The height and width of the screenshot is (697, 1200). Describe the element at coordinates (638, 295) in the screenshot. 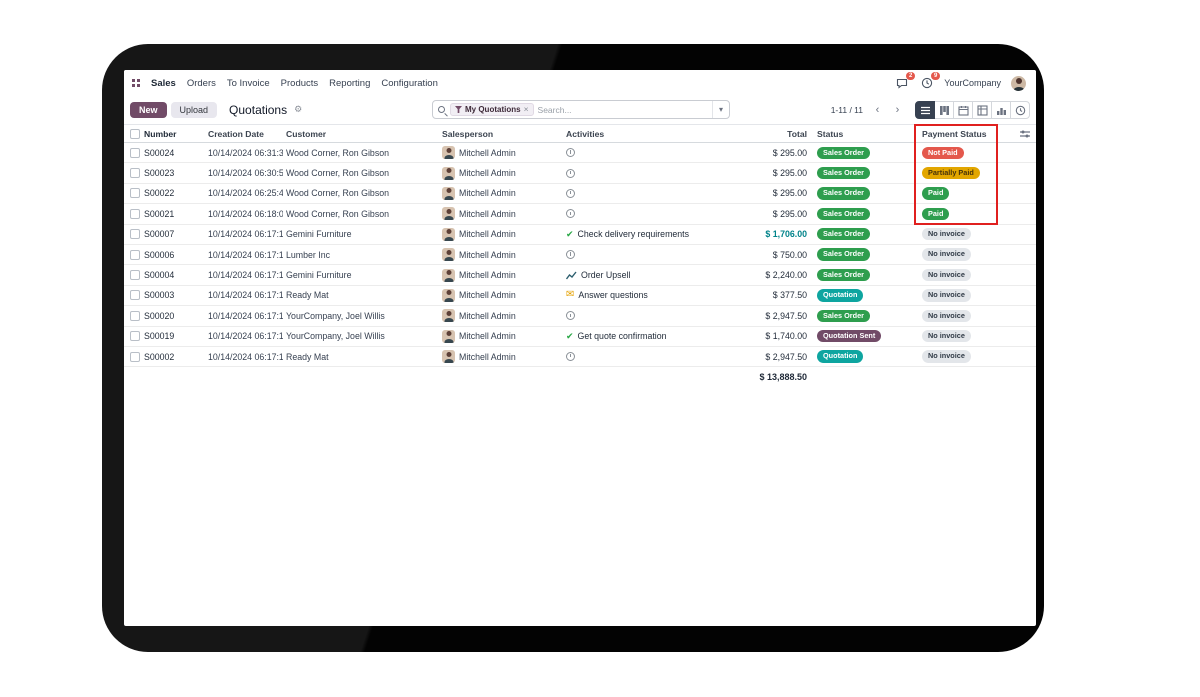

I see `cell-activities: ✔ ✉ Answer questions` at that location.